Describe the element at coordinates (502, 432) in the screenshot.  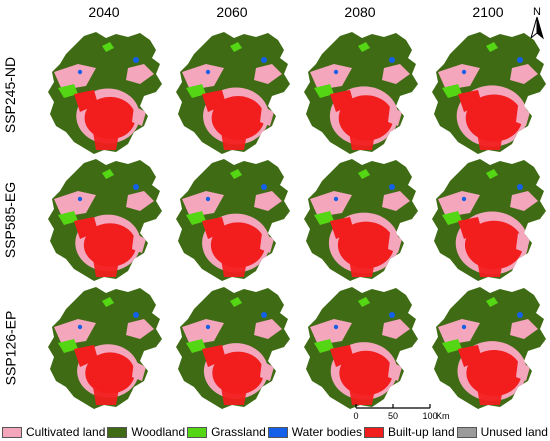
I see `legend-item-unused-land: Unused land` at that location.